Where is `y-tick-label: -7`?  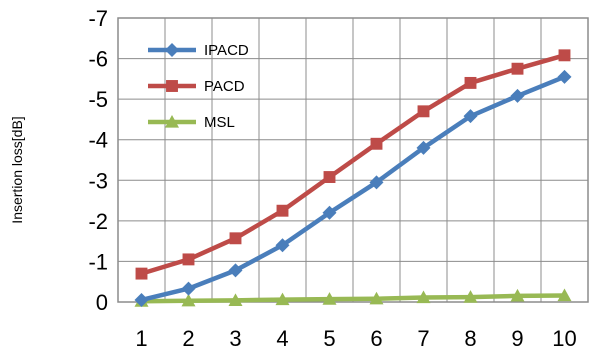 y-tick-label: -7 is located at coordinates (98, 18).